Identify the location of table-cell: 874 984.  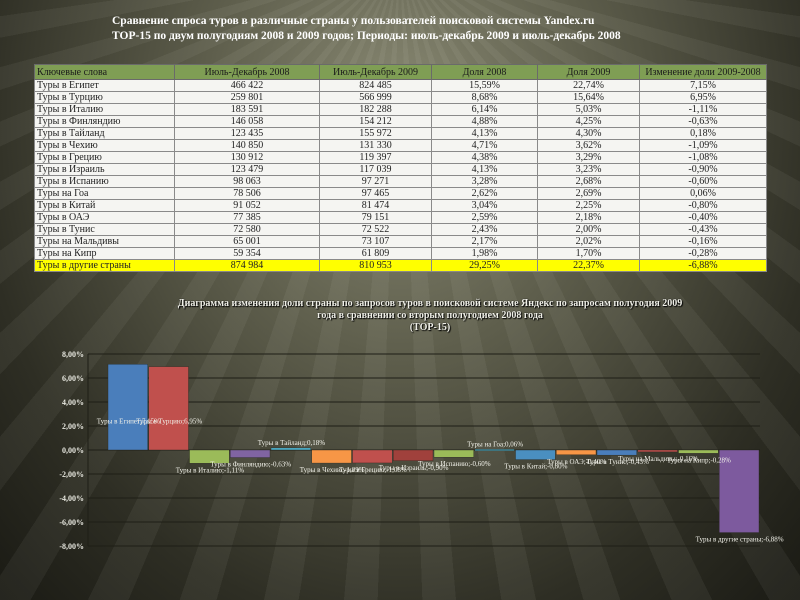
(247, 265).